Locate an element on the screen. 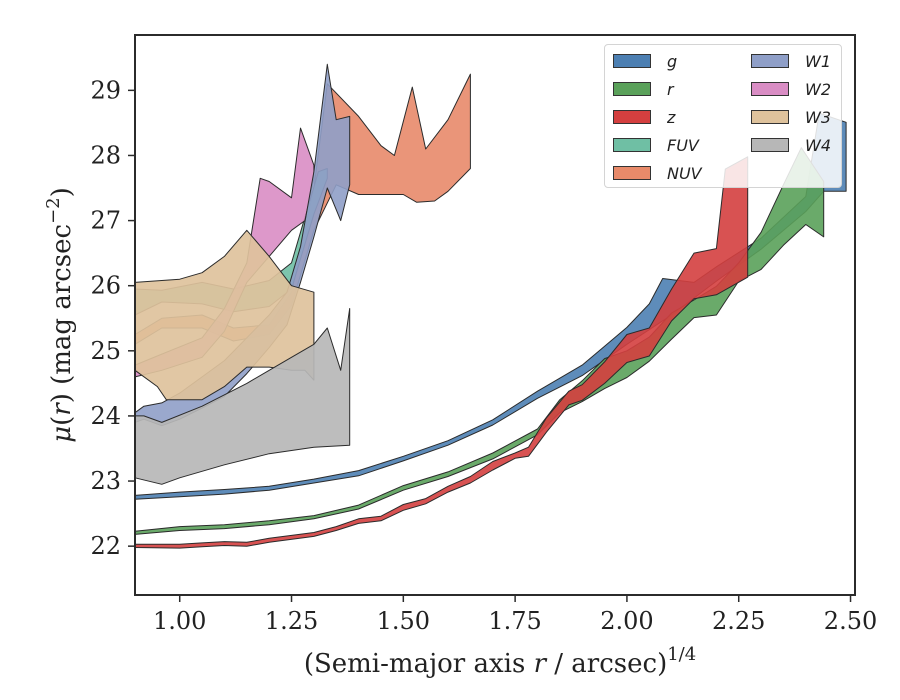 This screenshot has height=700, width=900. y-tick-label: 24 is located at coordinates (105, 416).